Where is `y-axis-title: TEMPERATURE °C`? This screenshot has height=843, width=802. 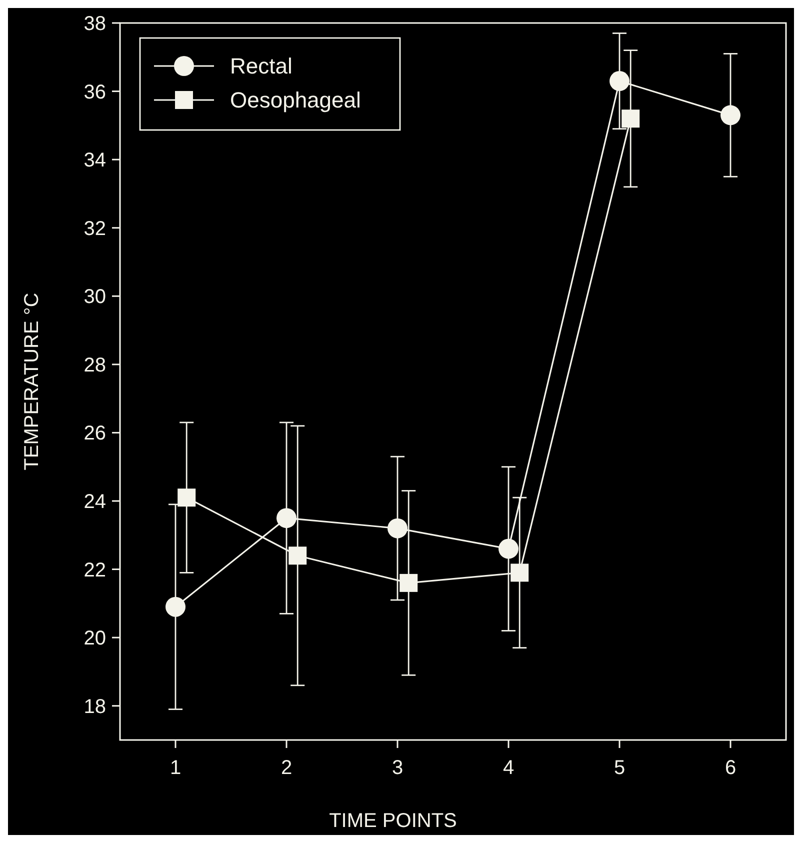 y-axis-title: TEMPERATURE °C is located at coordinates (32, 381).